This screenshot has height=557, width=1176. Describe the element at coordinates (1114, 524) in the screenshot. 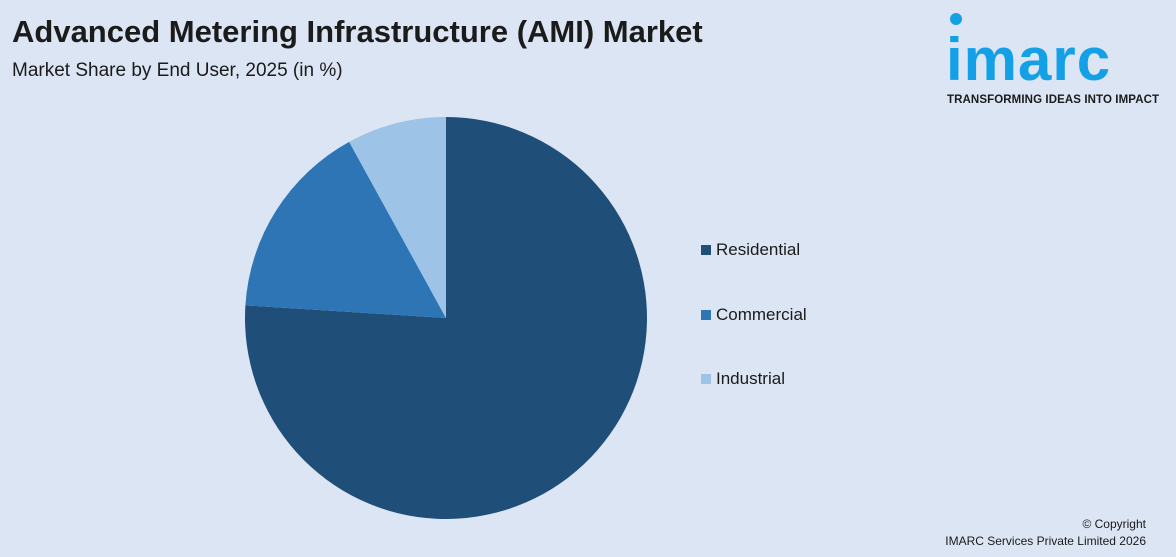

I see `copyright-label: © Copyright` at that location.